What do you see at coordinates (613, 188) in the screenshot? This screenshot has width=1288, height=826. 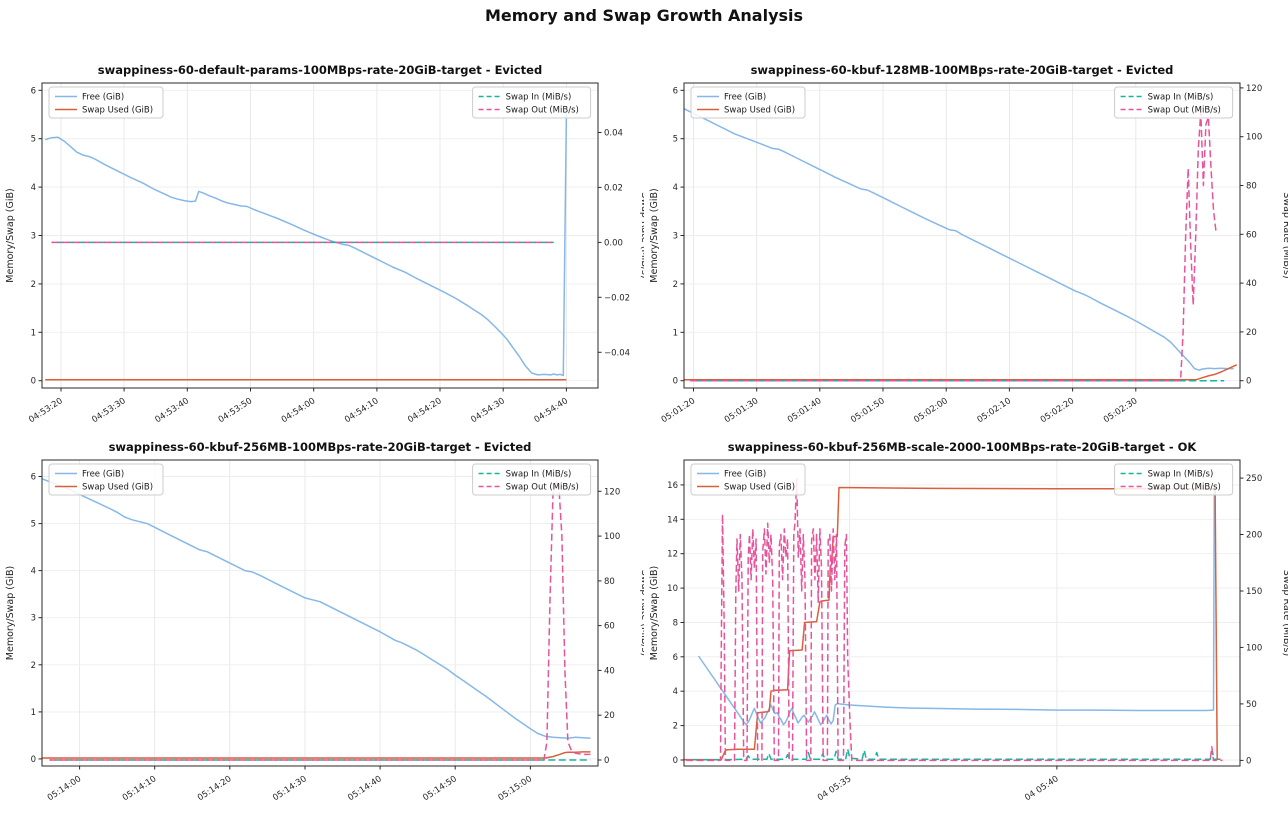 I see `right-tick-label: 0.02` at bounding box center [613, 188].